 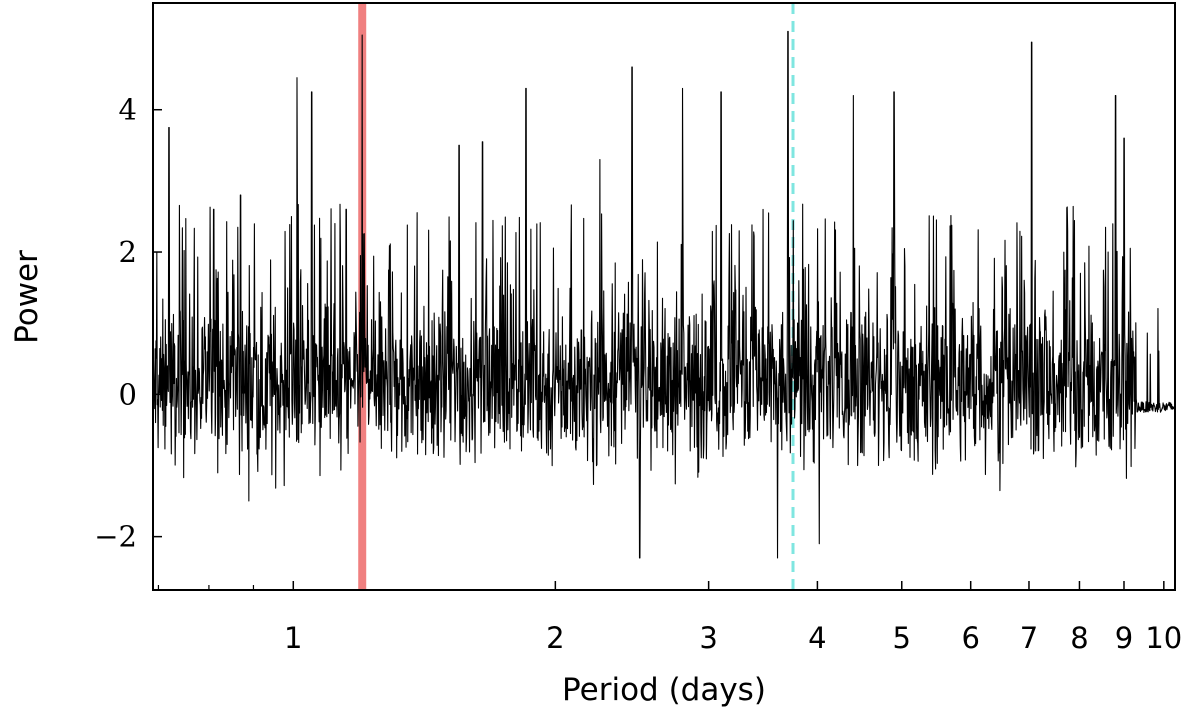 I want to click on x-tick-label: 1, so click(x=293, y=638).